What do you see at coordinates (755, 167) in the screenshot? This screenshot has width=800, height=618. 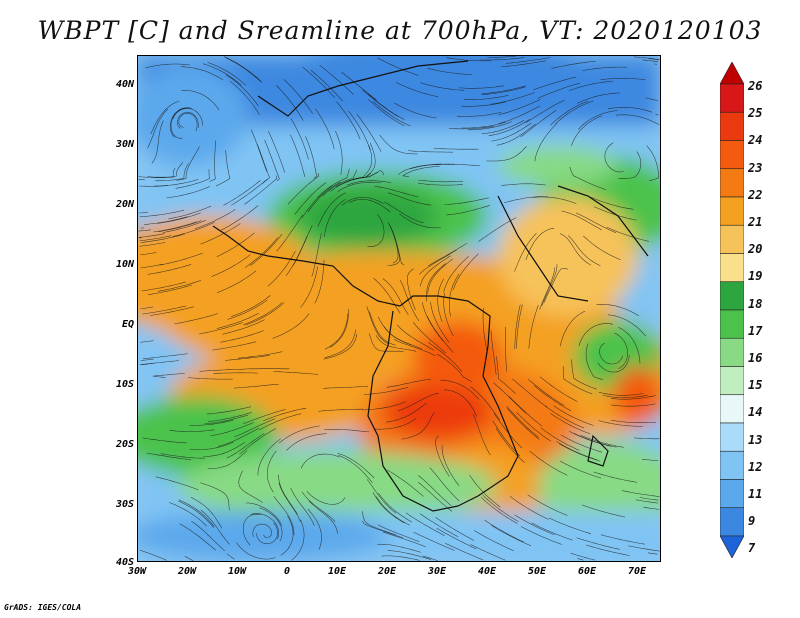 I see `colorbar-label: 23` at bounding box center [755, 167].